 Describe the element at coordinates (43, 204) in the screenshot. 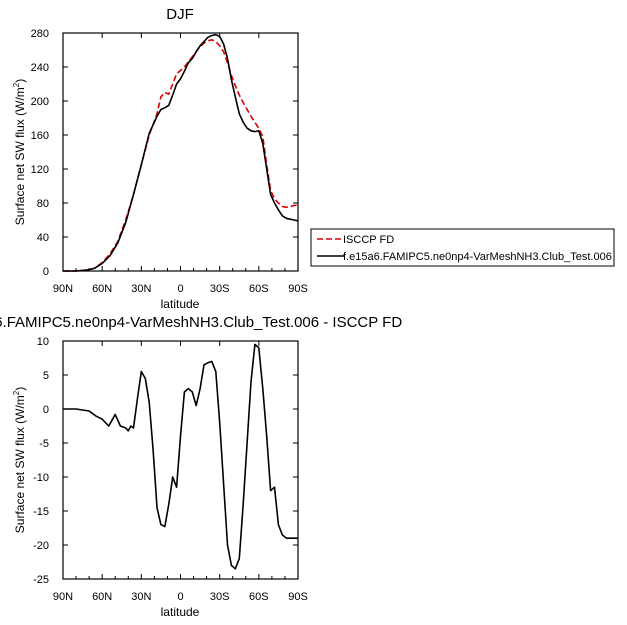

I see `top-y-tick-label: 80` at that location.